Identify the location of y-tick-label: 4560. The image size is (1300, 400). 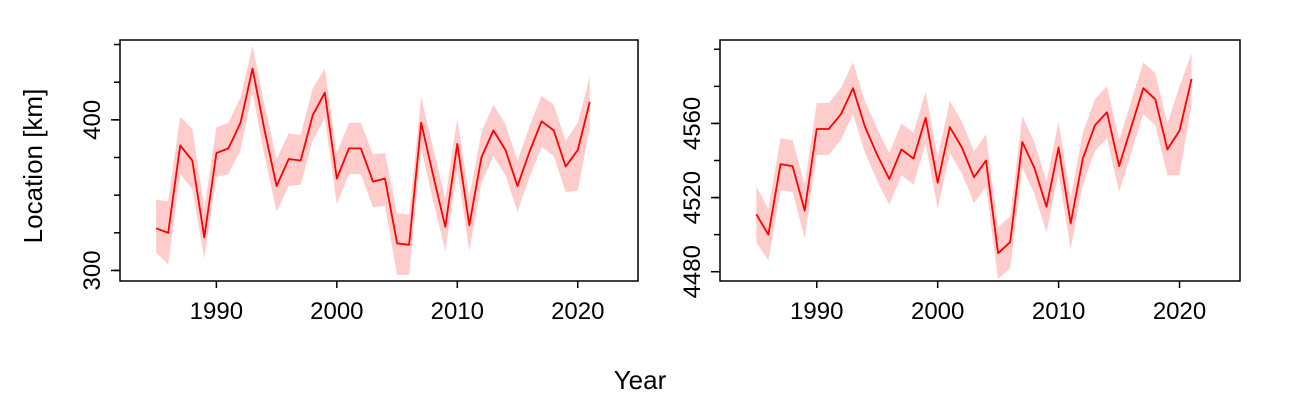
(692, 123).